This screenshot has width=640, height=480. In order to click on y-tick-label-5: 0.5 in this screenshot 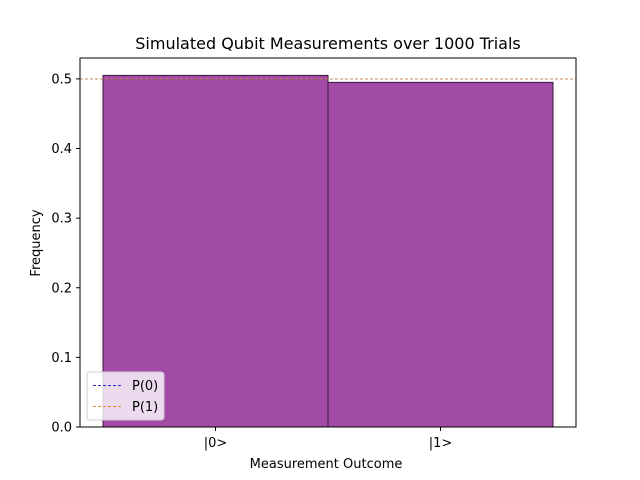, I will do `click(61, 79)`.